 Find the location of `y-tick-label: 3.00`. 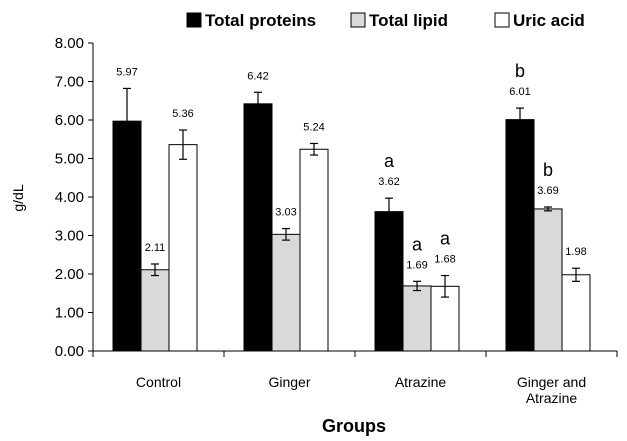

y-tick-label: 3.00 is located at coordinates (69, 236).